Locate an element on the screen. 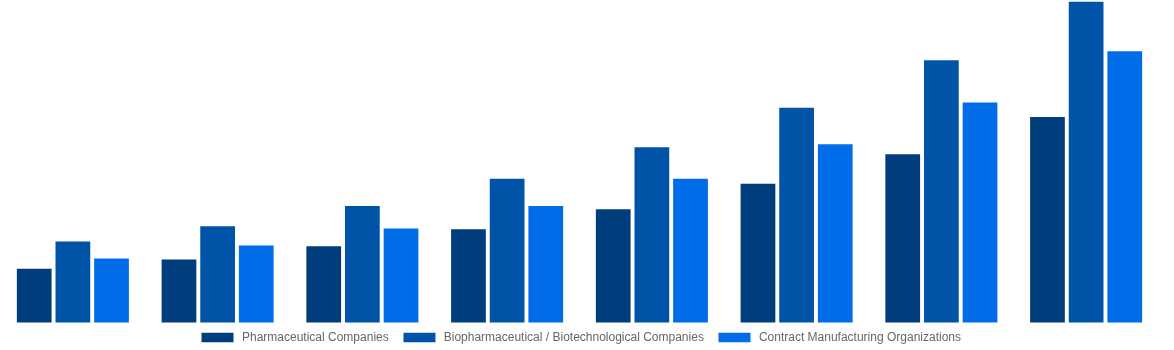 The width and height of the screenshot is (1174, 350). legend-label: Biopharmaceutical / Biotechnological Companies is located at coordinates (573, 337).